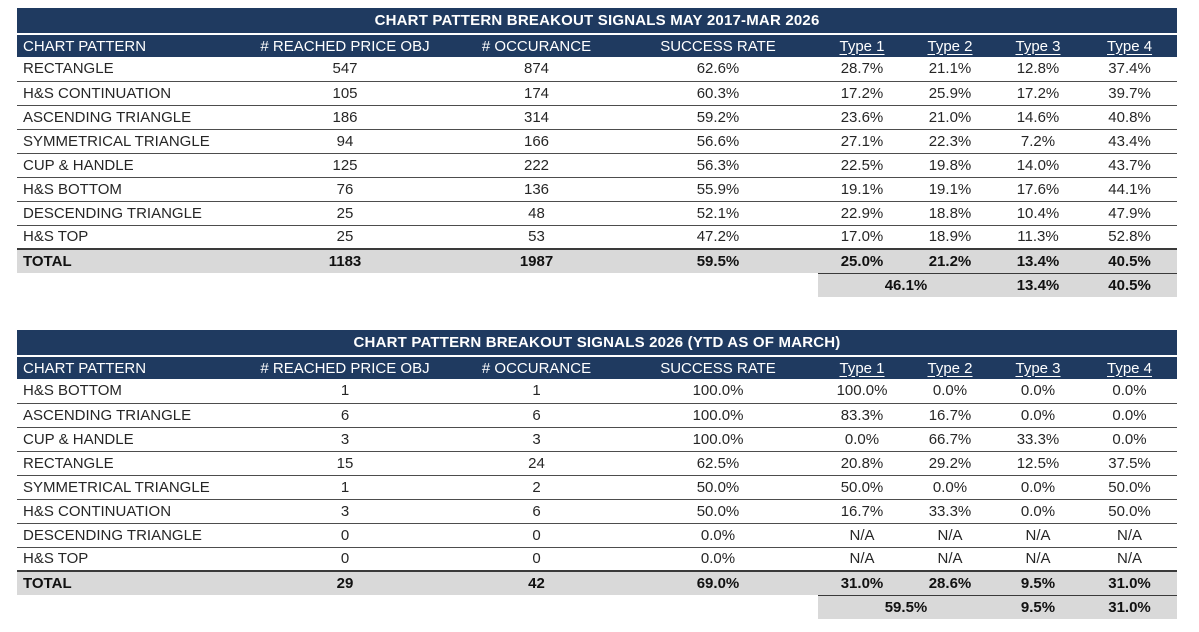 The height and width of the screenshot is (632, 1199). What do you see at coordinates (345, 582) in the screenshot?
I see `total-reached: 29` at bounding box center [345, 582].